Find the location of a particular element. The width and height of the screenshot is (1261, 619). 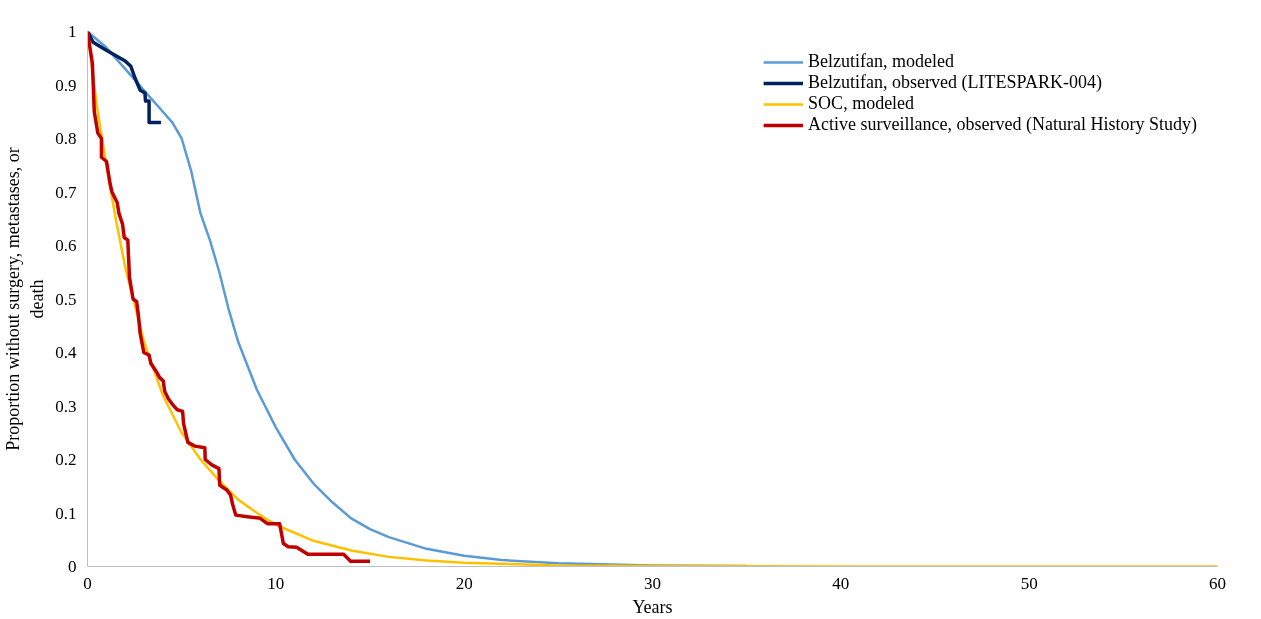

y-tick-label: 0.7 is located at coordinates (66, 192).